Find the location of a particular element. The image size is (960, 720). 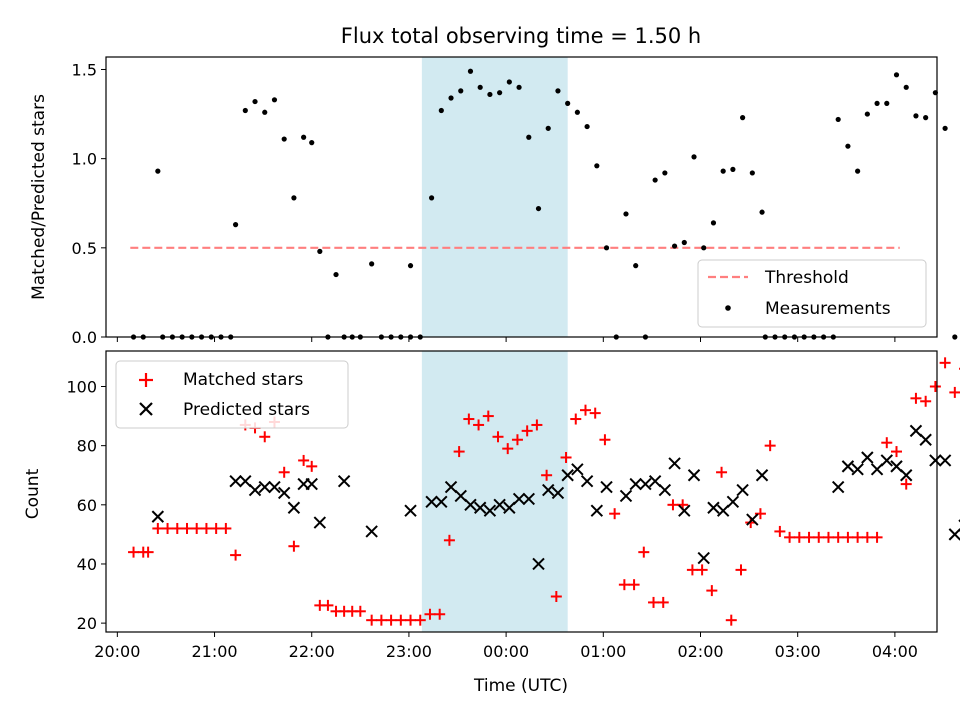

top-ytick-label: 0.0 is located at coordinates (84, 337).